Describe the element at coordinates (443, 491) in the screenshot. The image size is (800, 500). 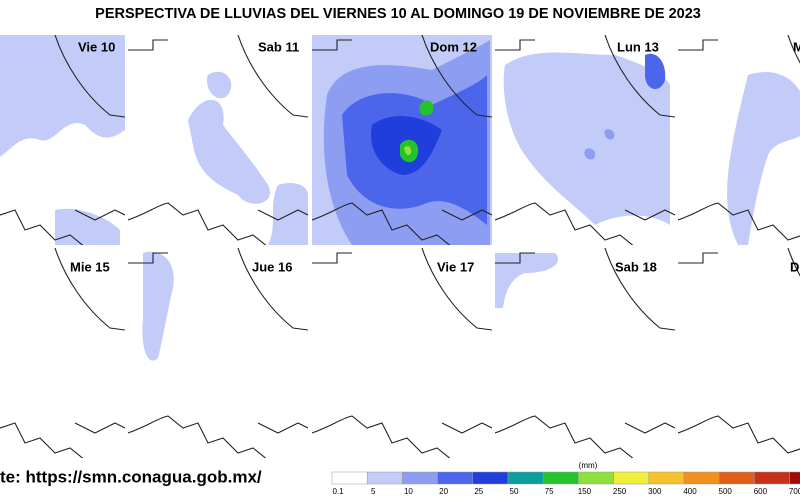
I see `legend-label: 20` at that location.